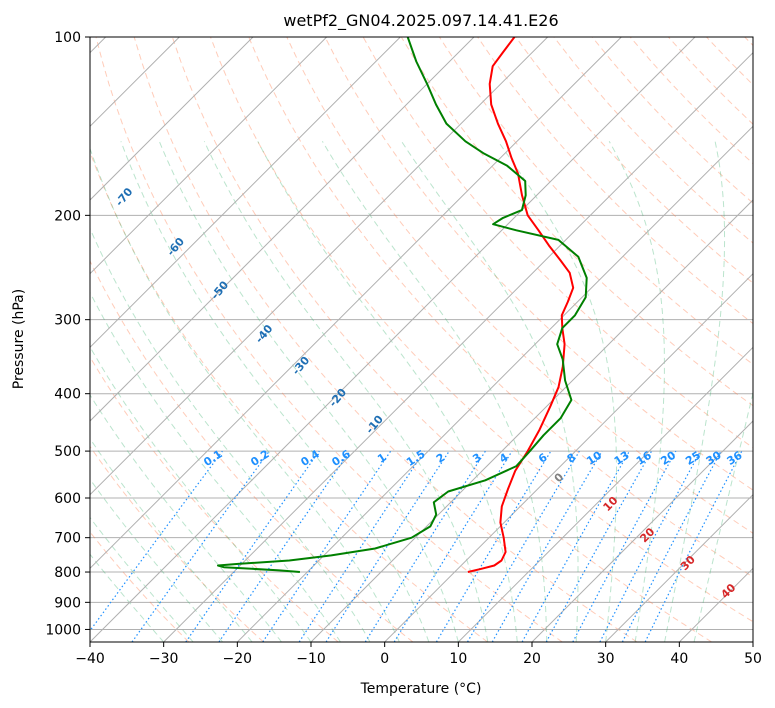 The width and height of the screenshot is (775, 708). Describe the element at coordinates (67, 216) in the screenshot. I see `y-tick-label: 200` at that location.